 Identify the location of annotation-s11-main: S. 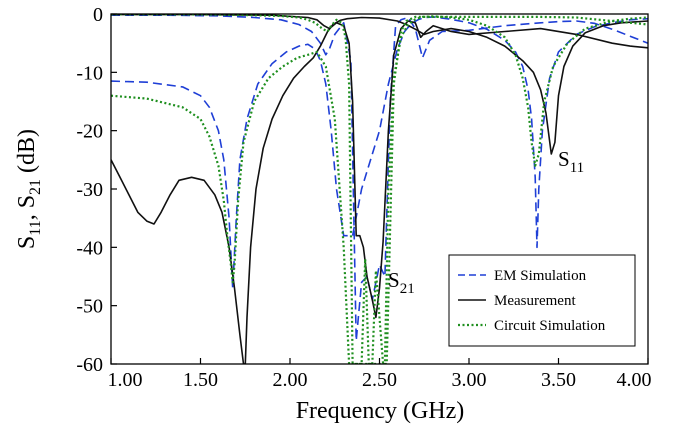
(564, 159).